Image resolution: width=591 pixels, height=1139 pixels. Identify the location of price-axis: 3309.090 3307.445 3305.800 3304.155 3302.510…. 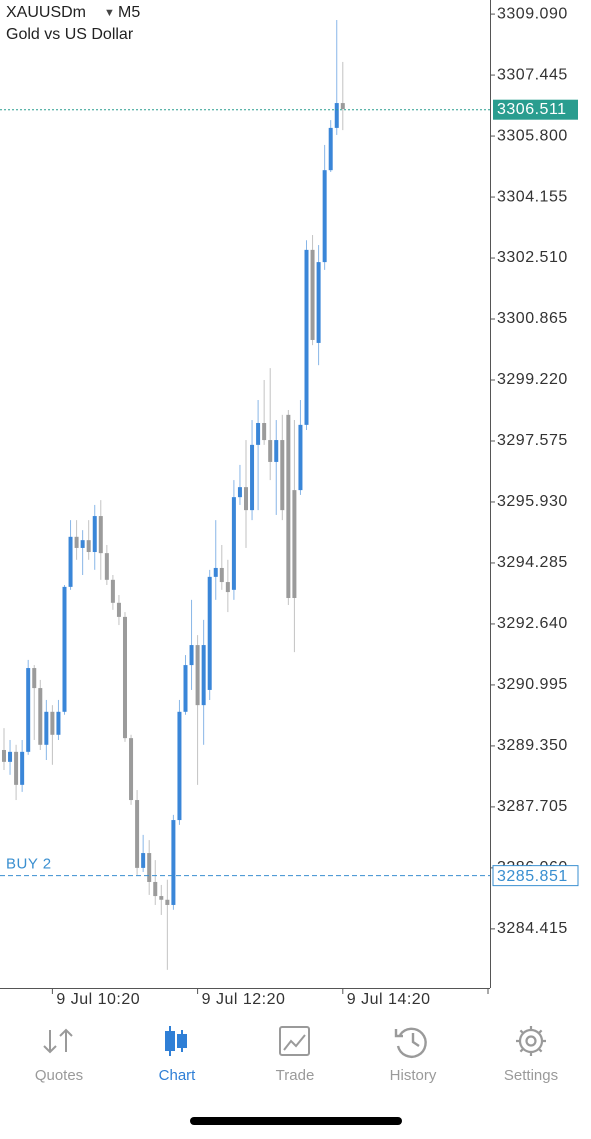
(534, 471).